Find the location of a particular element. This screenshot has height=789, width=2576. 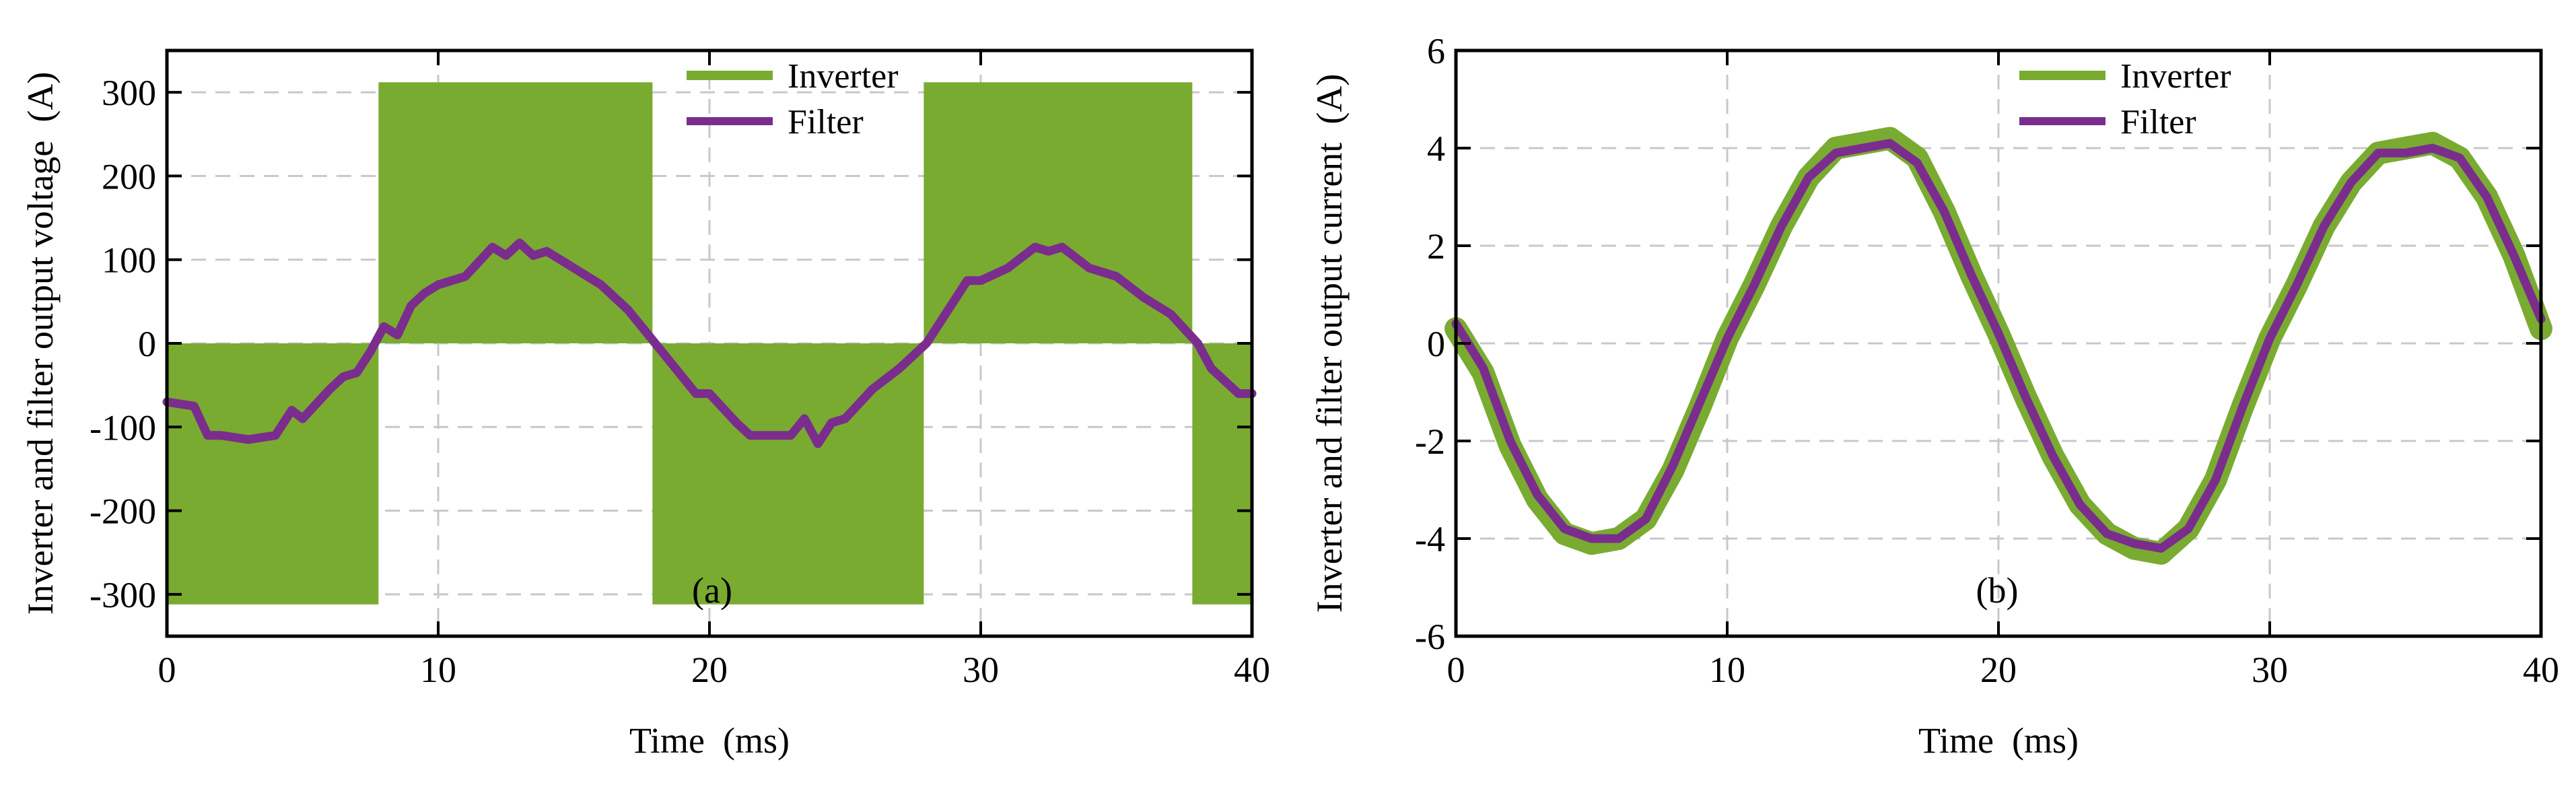

current-x-tick-label: 20 is located at coordinates (1998, 670).